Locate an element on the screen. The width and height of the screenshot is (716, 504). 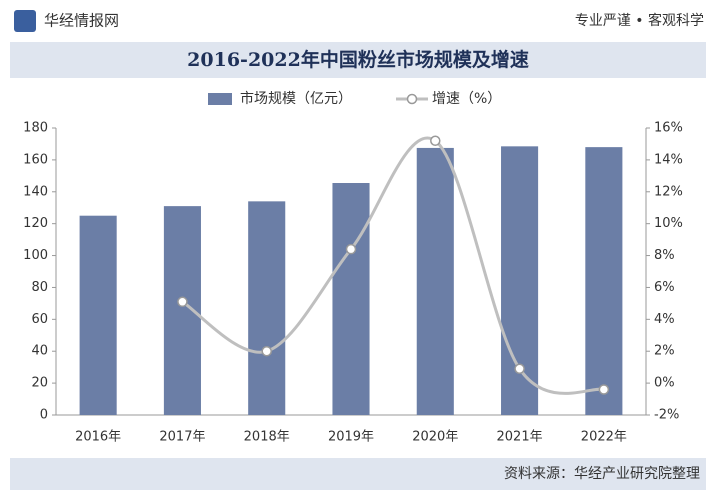
y2-tick-label: -2% is located at coordinates (666, 415).